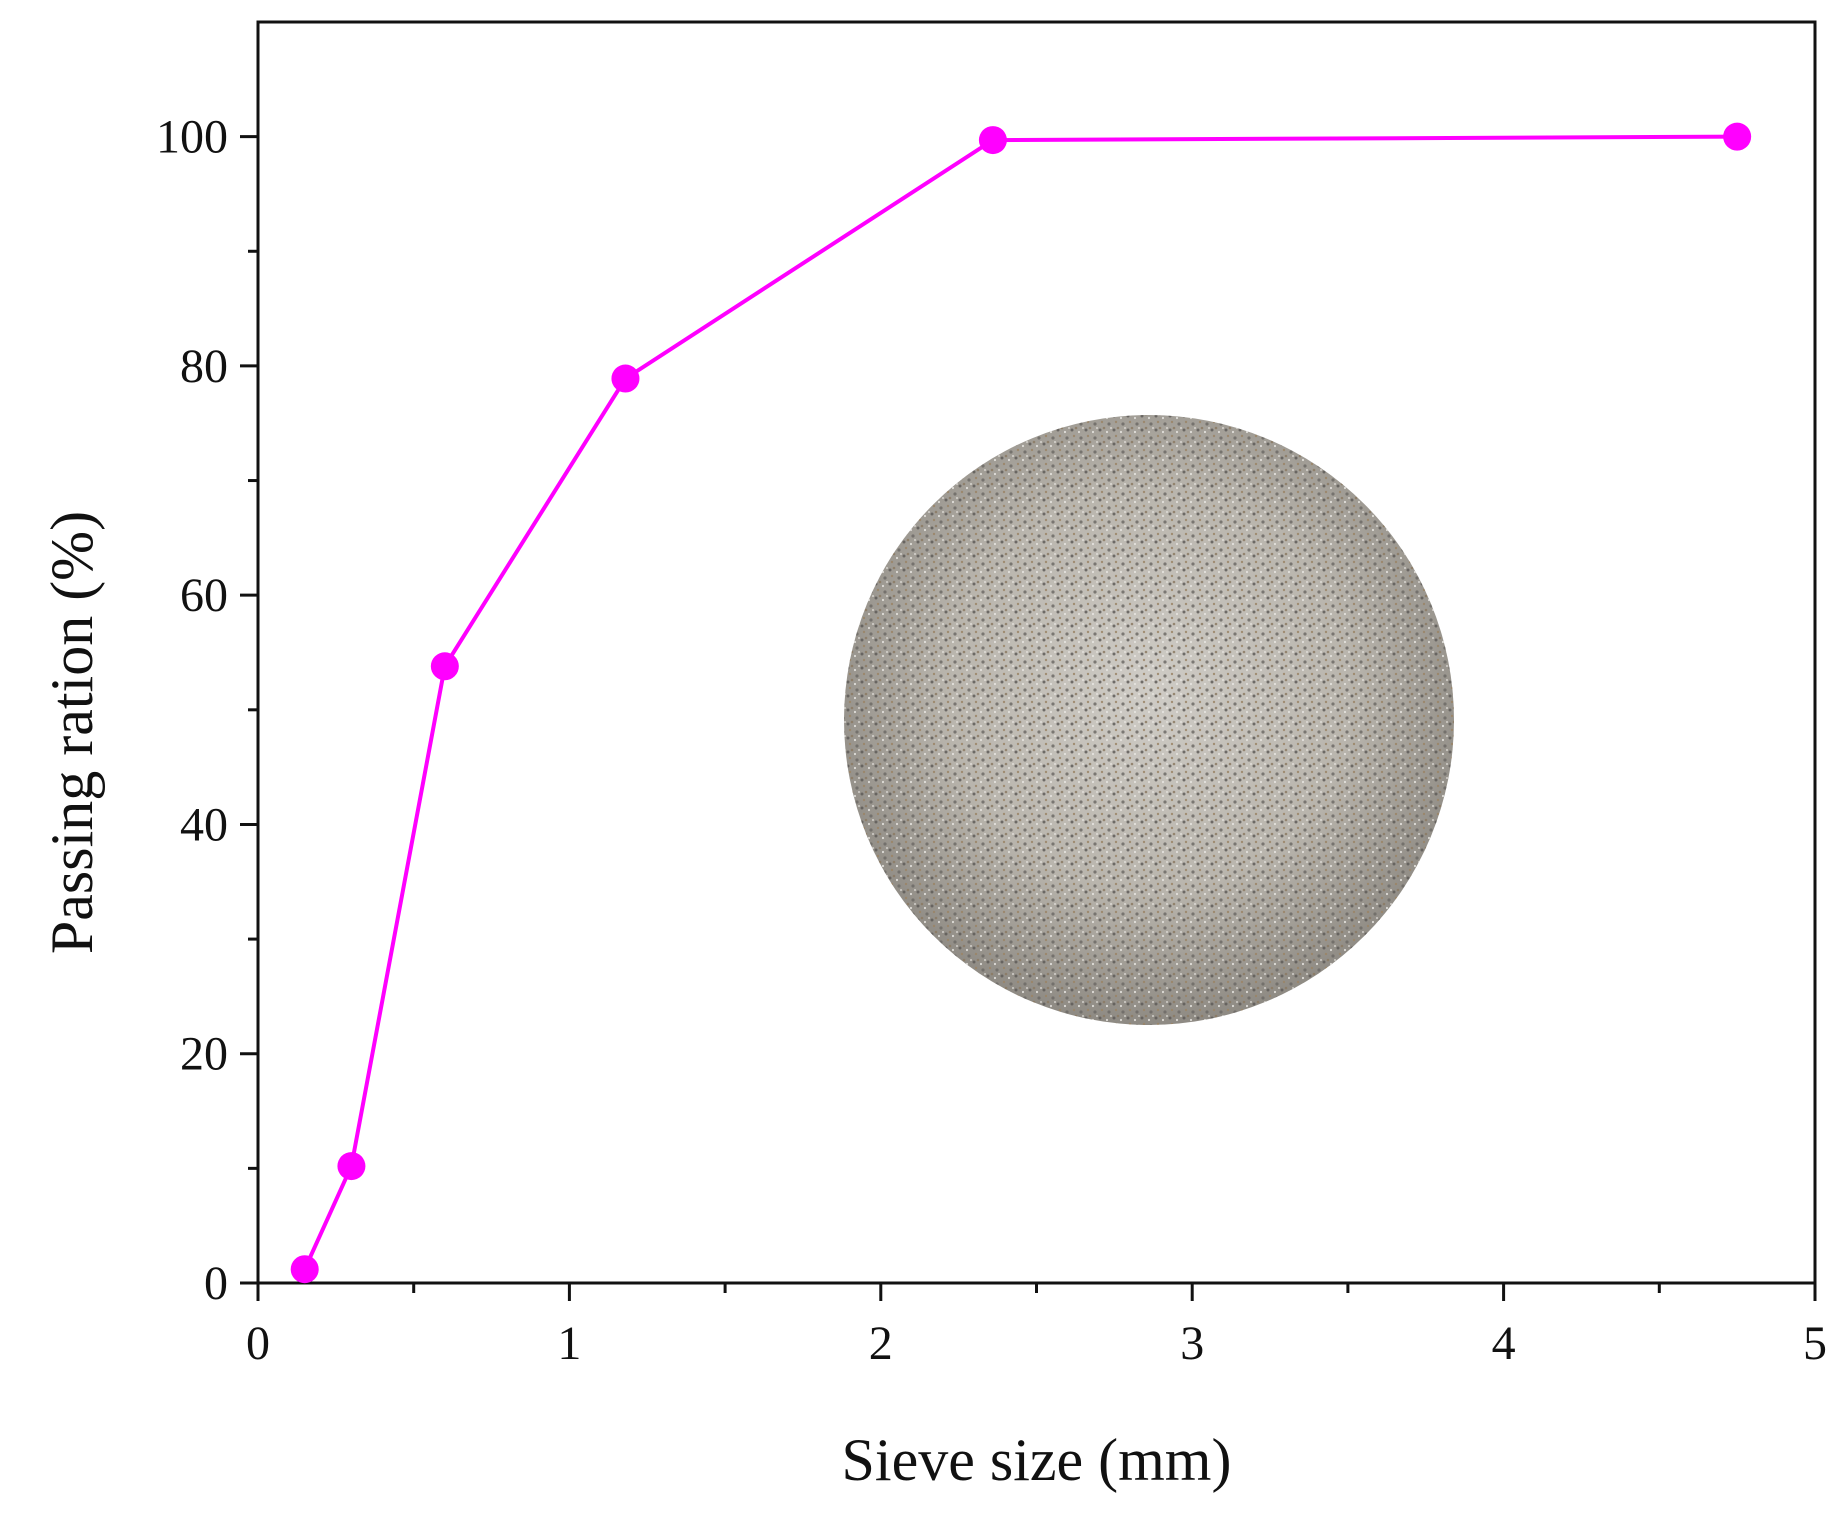 This screenshot has width=1845, height=1514. What do you see at coordinates (1149, 720) in the screenshot?
I see `sand-sample-photo` at bounding box center [1149, 720].